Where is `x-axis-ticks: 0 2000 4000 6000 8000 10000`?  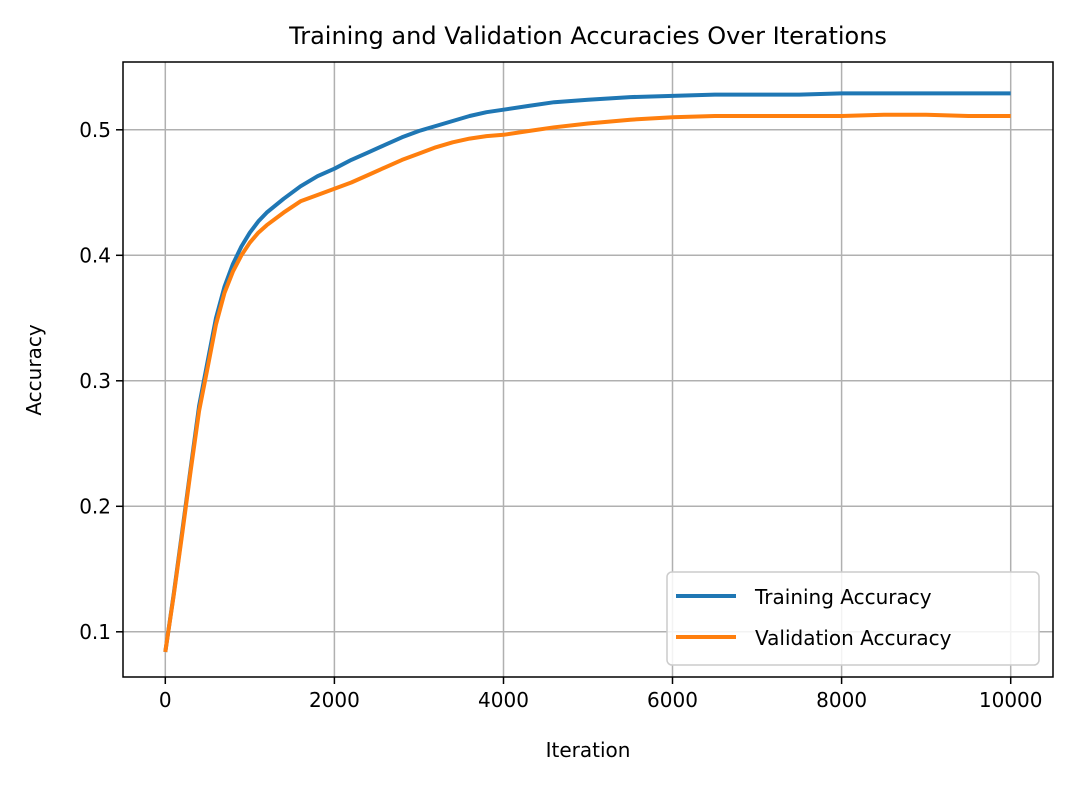 x-axis-ticks: 0 2000 4000 6000 8000 10000 is located at coordinates (601, 694).